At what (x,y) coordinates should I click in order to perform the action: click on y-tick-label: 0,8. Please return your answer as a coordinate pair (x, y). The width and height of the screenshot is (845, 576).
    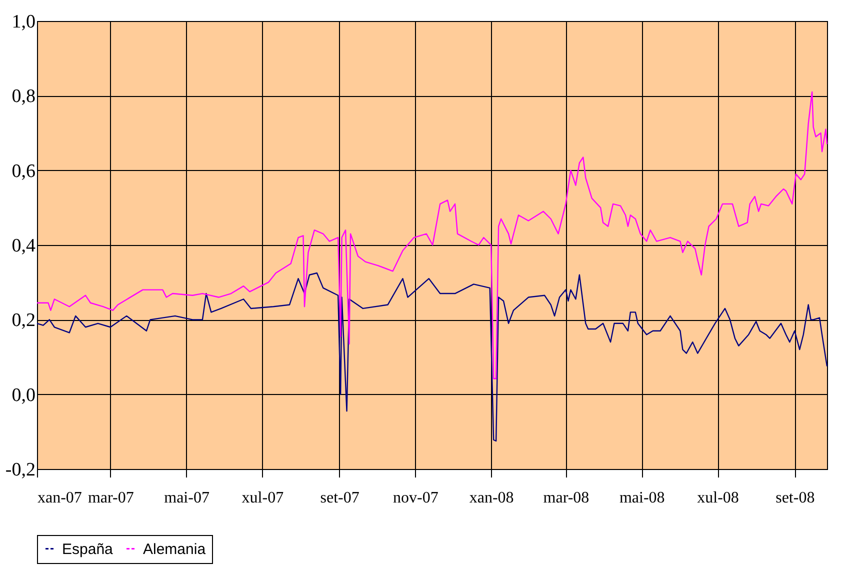
    Looking at the image, I should click on (24, 97).